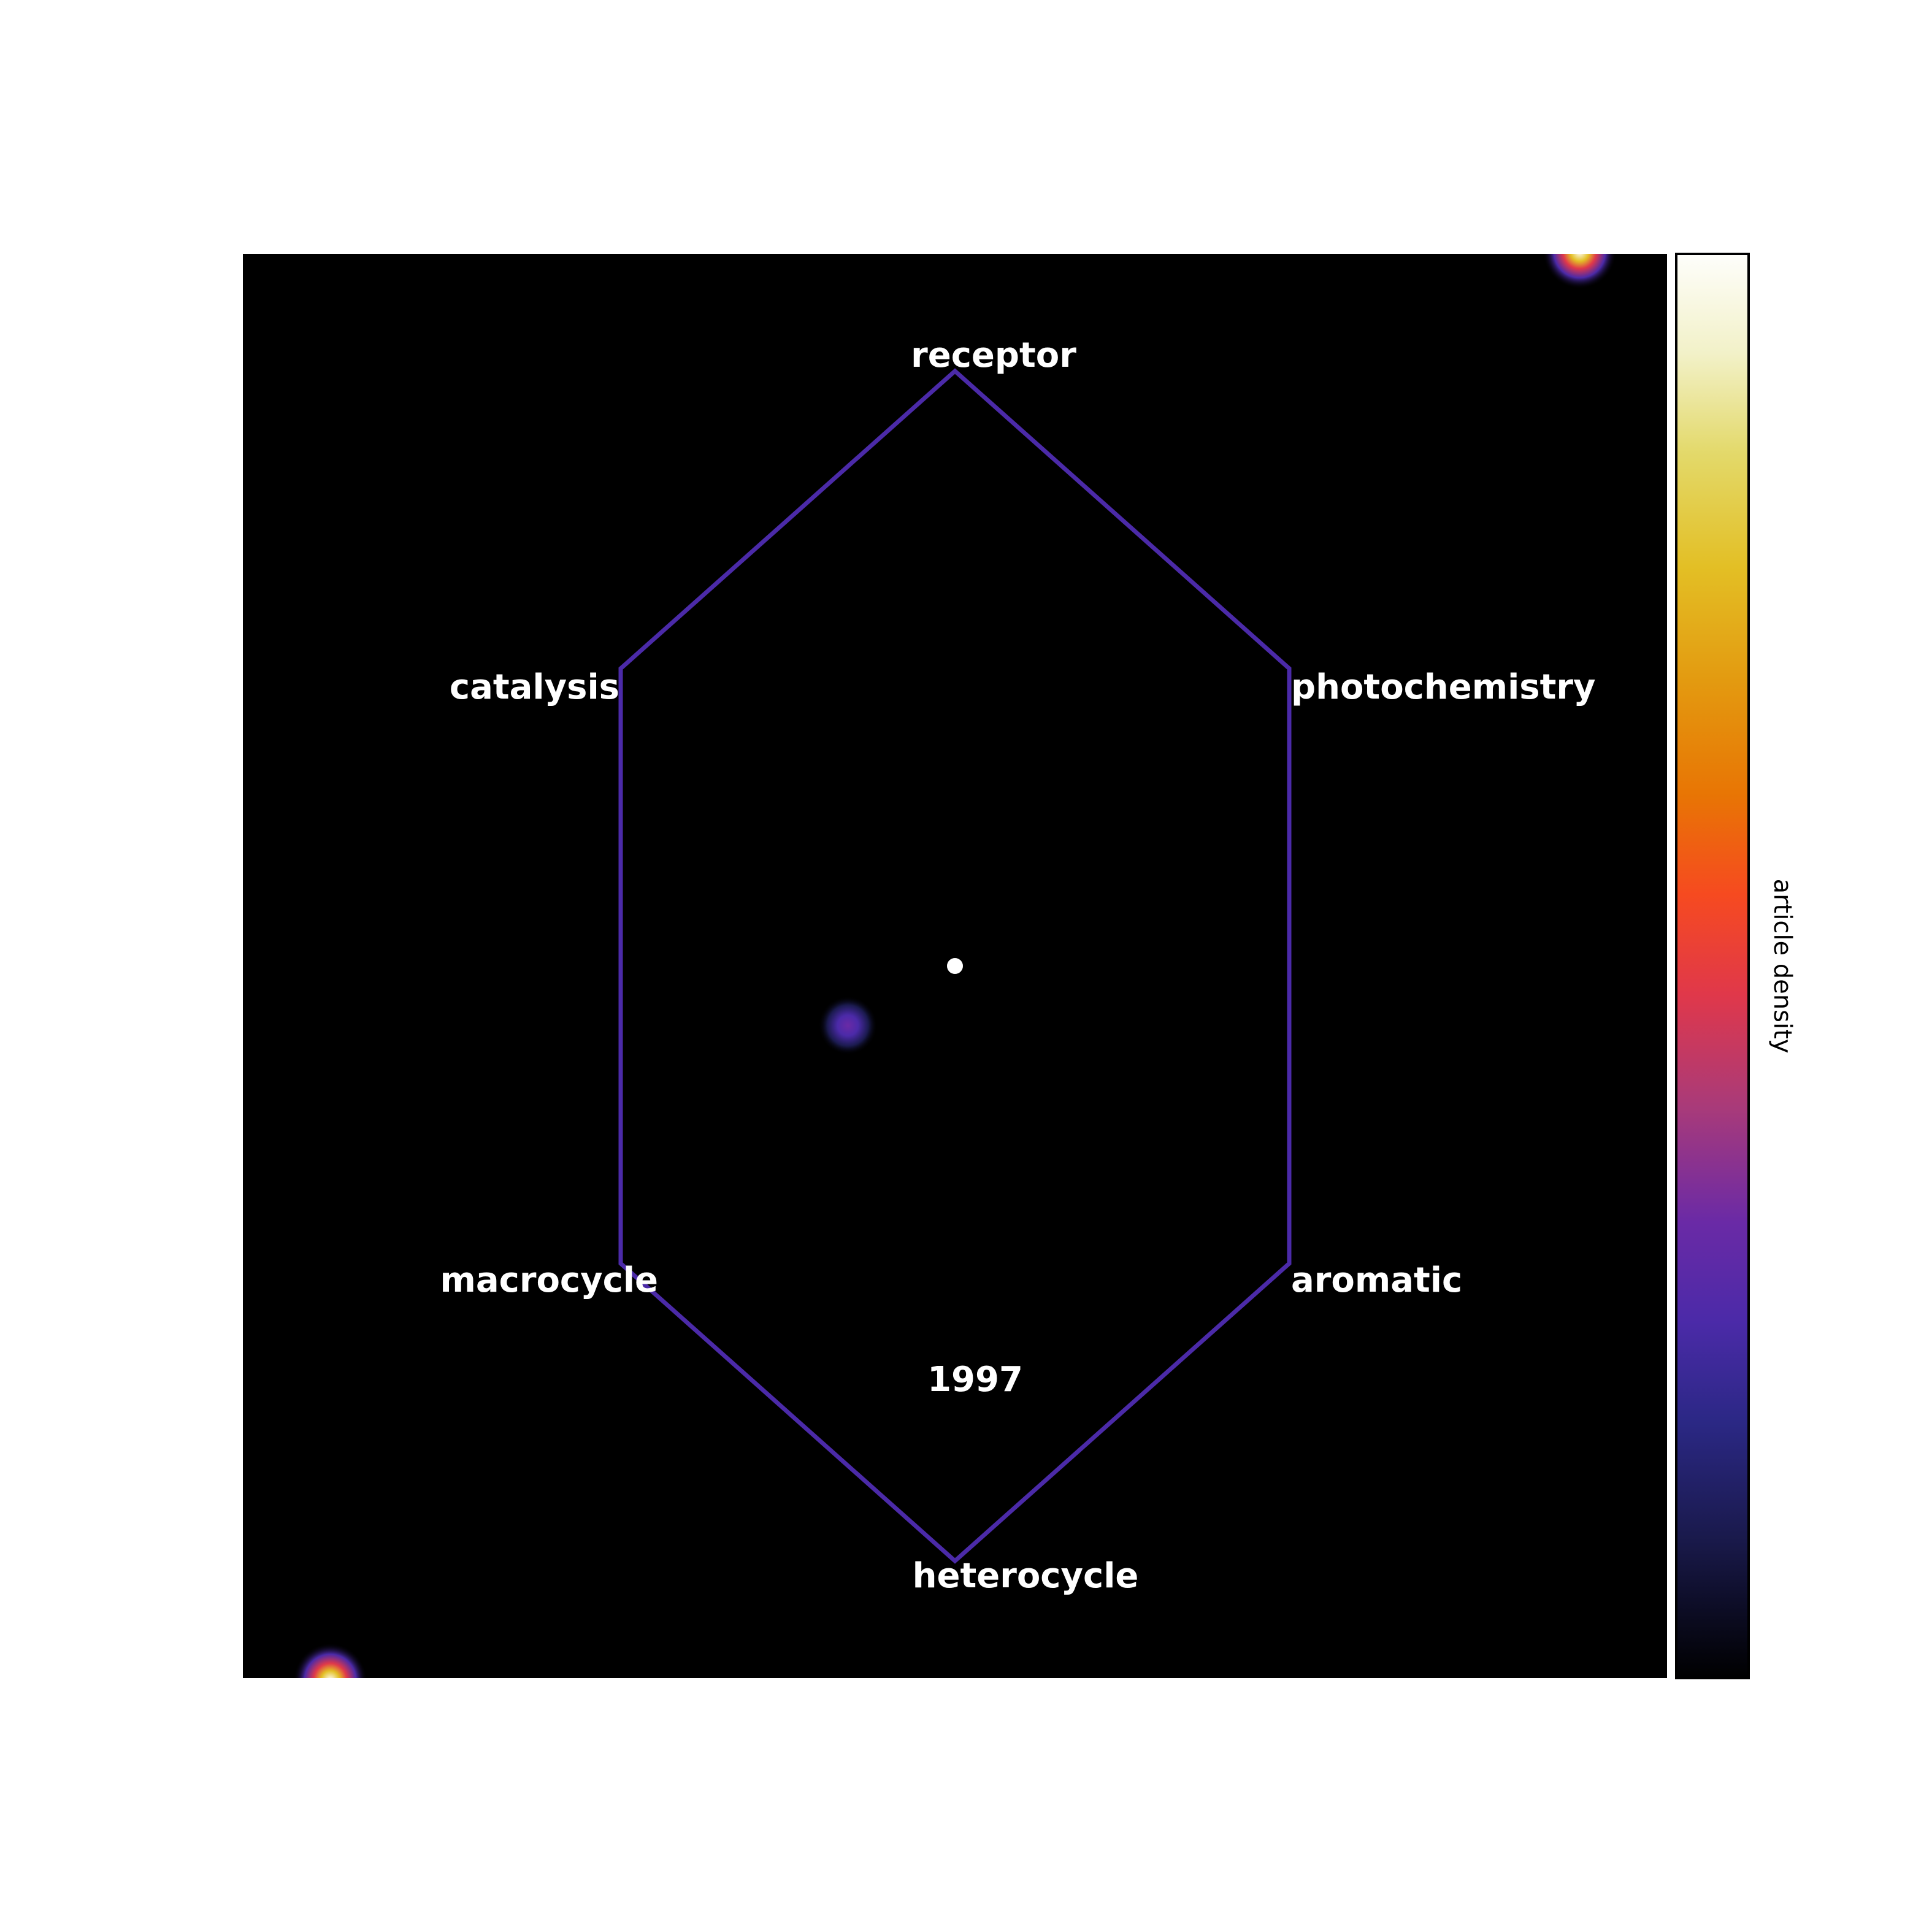 This screenshot has width=1932, height=1932. What do you see at coordinates (975, 1380) in the screenshot?
I see `year-label: 1997` at bounding box center [975, 1380].